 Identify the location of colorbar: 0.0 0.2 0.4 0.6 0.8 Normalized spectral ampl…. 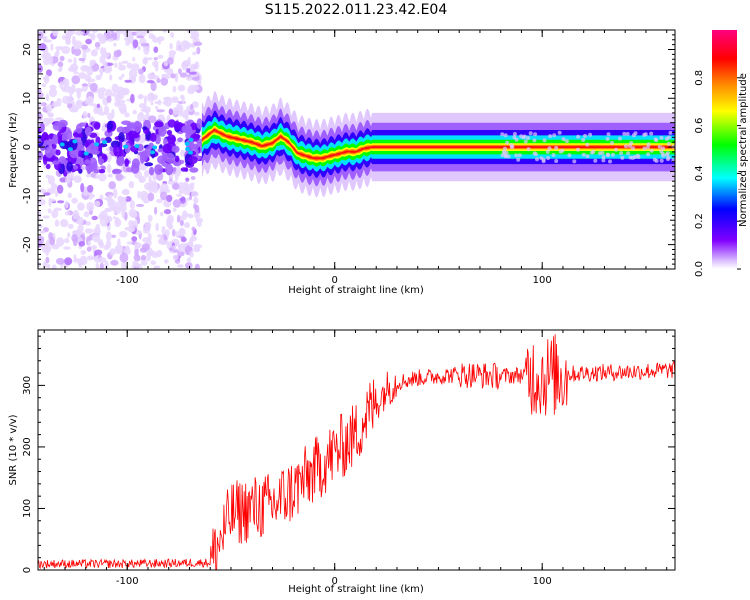
(721, 153).